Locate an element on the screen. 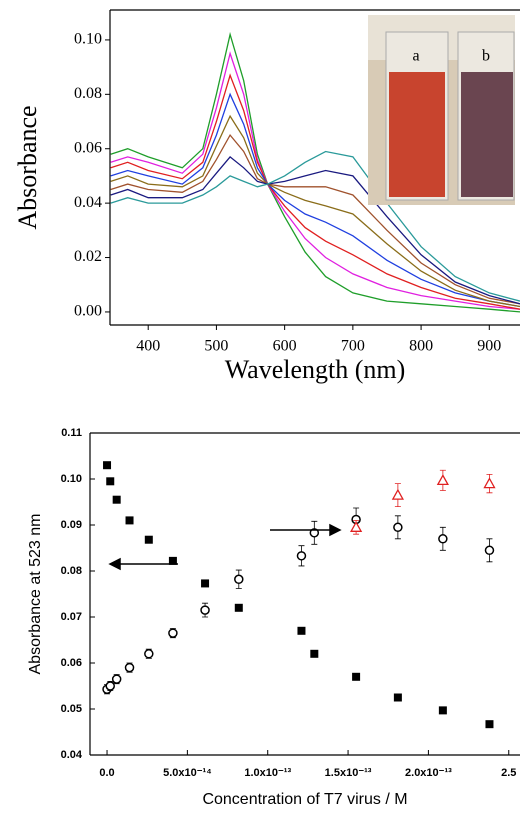  y-tick-label: 0.05 is located at coordinates (71, 709).